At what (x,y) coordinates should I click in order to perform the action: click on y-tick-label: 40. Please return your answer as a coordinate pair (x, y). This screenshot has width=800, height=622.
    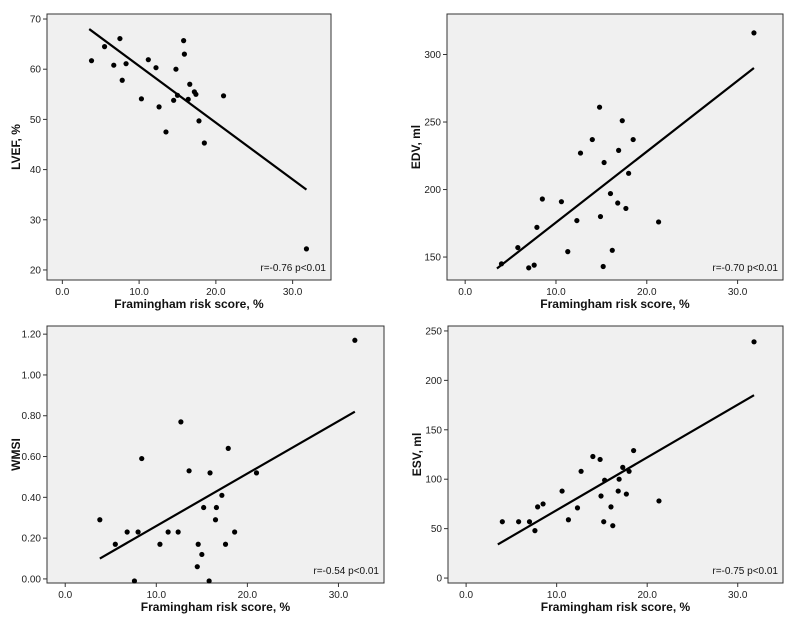
    Looking at the image, I should click on (36, 170).